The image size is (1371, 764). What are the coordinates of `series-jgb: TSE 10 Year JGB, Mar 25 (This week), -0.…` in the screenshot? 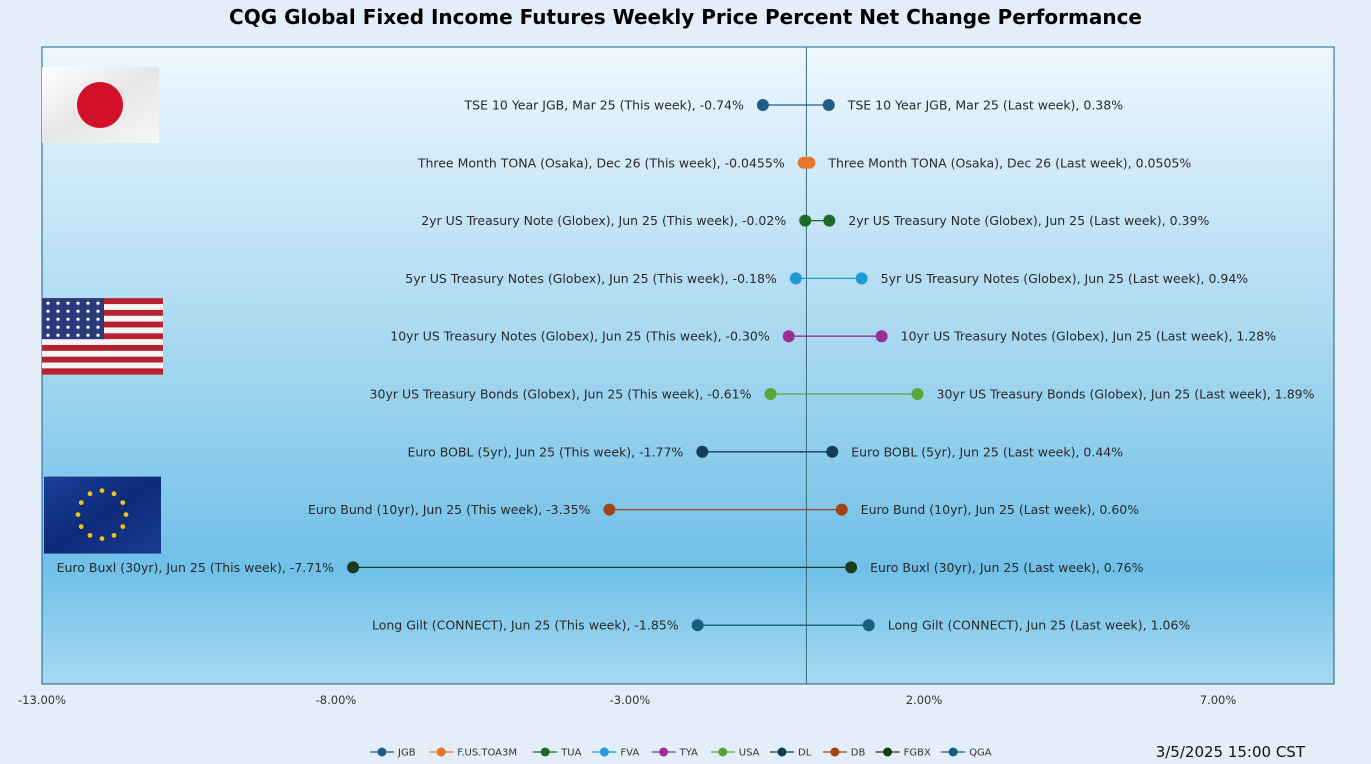 It's located at (794, 105).